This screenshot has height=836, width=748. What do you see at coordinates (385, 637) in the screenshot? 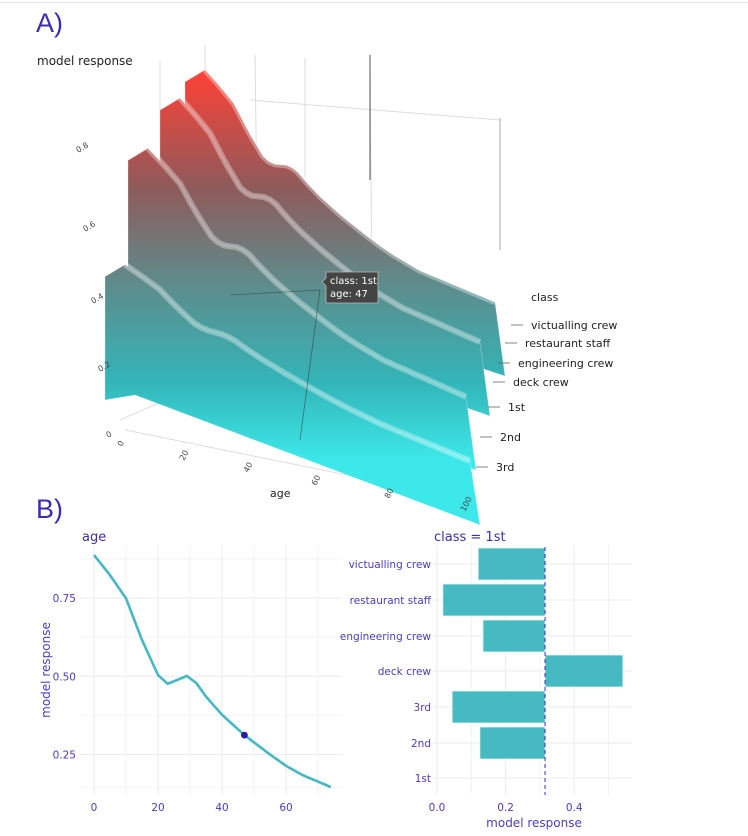
I see `category-label: engineering crew` at bounding box center [385, 637].